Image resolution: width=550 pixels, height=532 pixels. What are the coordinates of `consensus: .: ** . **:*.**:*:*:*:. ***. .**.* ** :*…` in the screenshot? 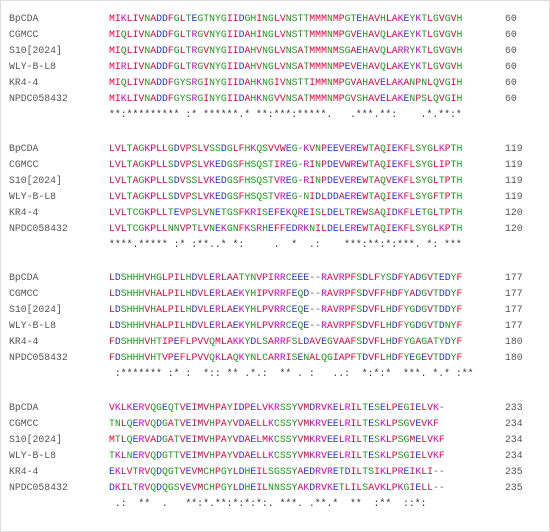 It's located at (268, 503).